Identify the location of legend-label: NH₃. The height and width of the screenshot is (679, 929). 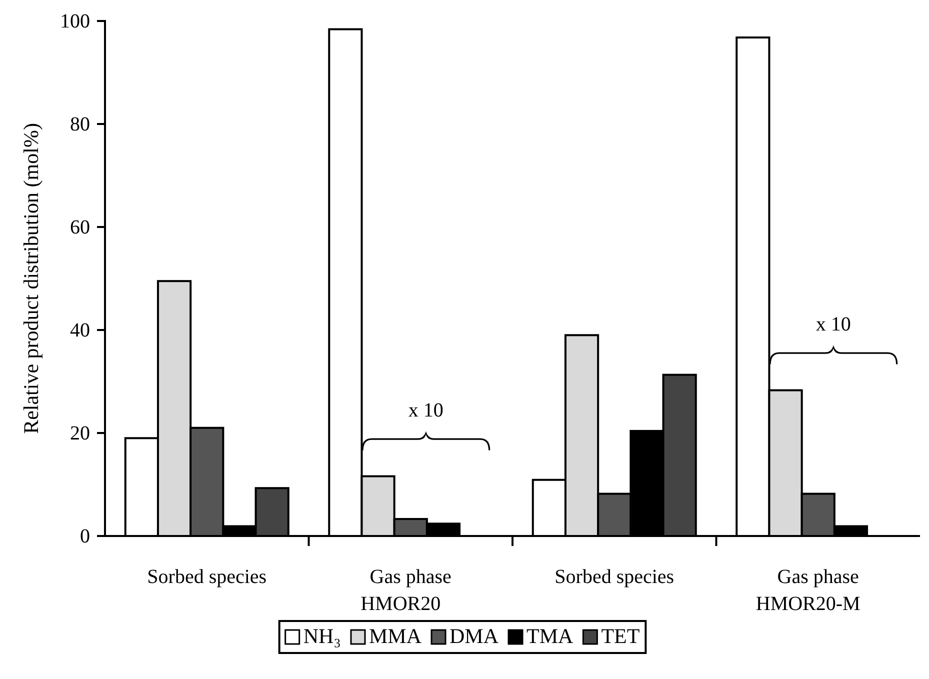
(322, 636).